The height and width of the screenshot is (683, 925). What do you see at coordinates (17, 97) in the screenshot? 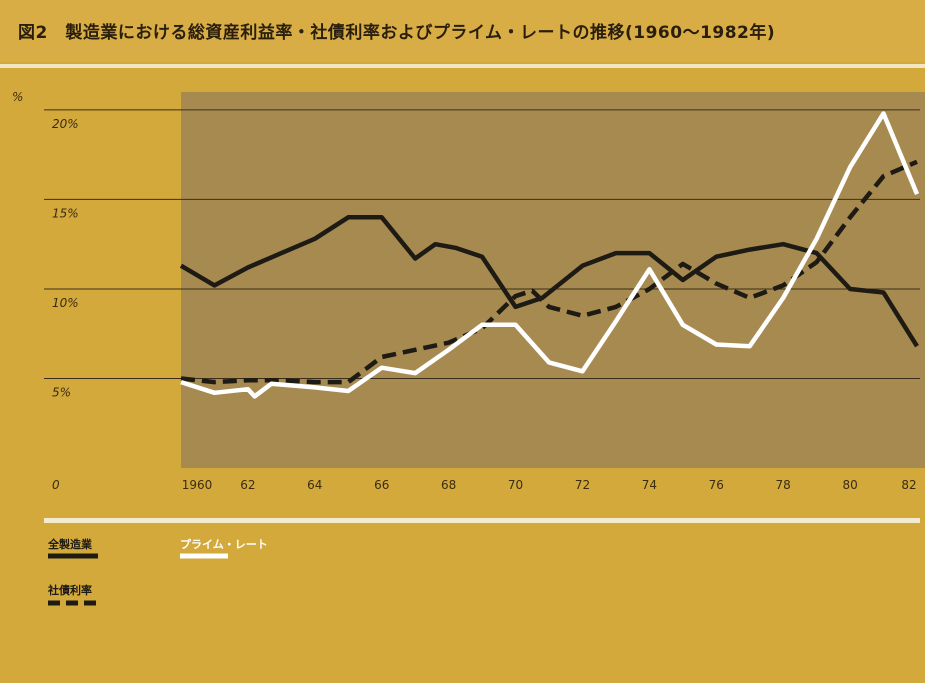
I see `y-unit-label: %` at bounding box center [17, 97].